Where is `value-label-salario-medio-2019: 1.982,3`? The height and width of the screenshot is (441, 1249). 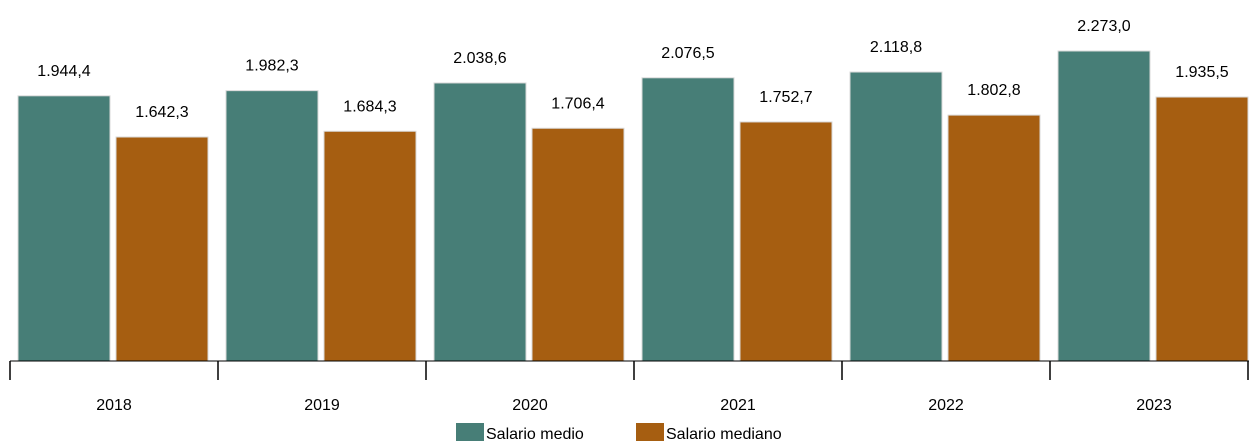
value-label-salario-medio-2019: 1.982,3 is located at coordinates (271, 66).